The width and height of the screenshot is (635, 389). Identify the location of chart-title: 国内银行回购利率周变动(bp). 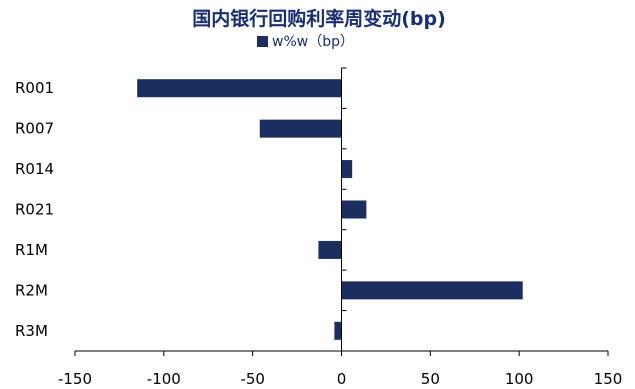
(319, 18).